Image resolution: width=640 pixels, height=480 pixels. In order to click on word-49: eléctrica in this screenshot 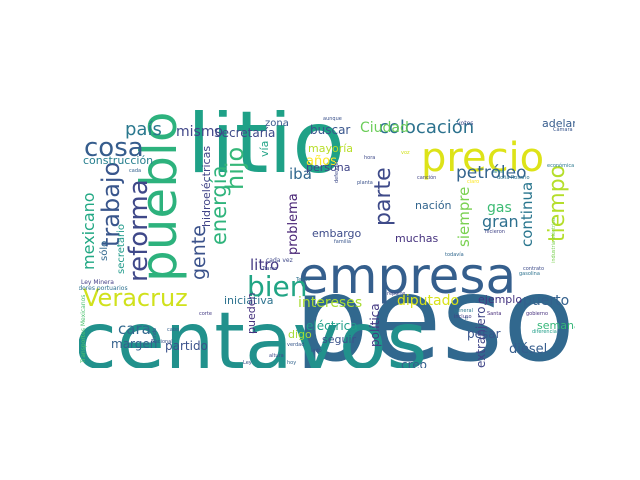, I will do `click(332, 326)`.